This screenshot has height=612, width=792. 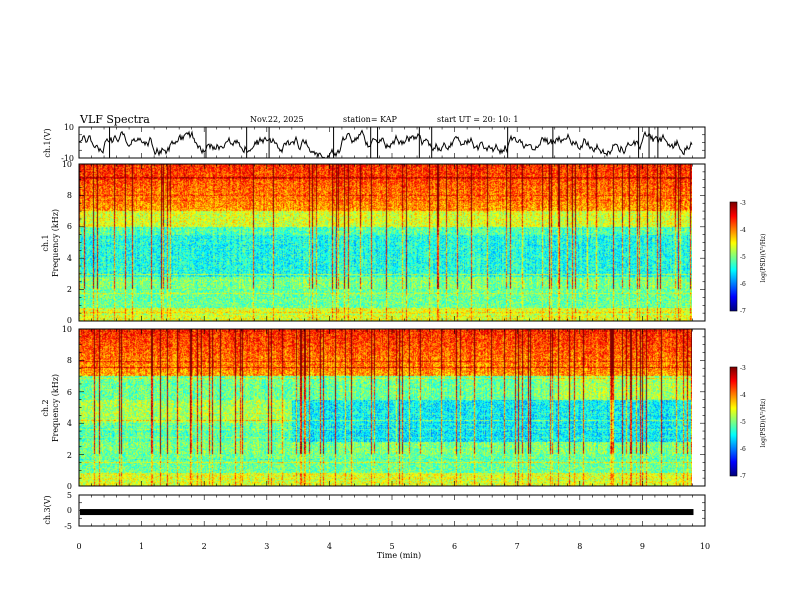 What do you see at coordinates (114, 119) in the screenshot?
I see `figure-title: VLF Spectra` at bounding box center [114, 119].